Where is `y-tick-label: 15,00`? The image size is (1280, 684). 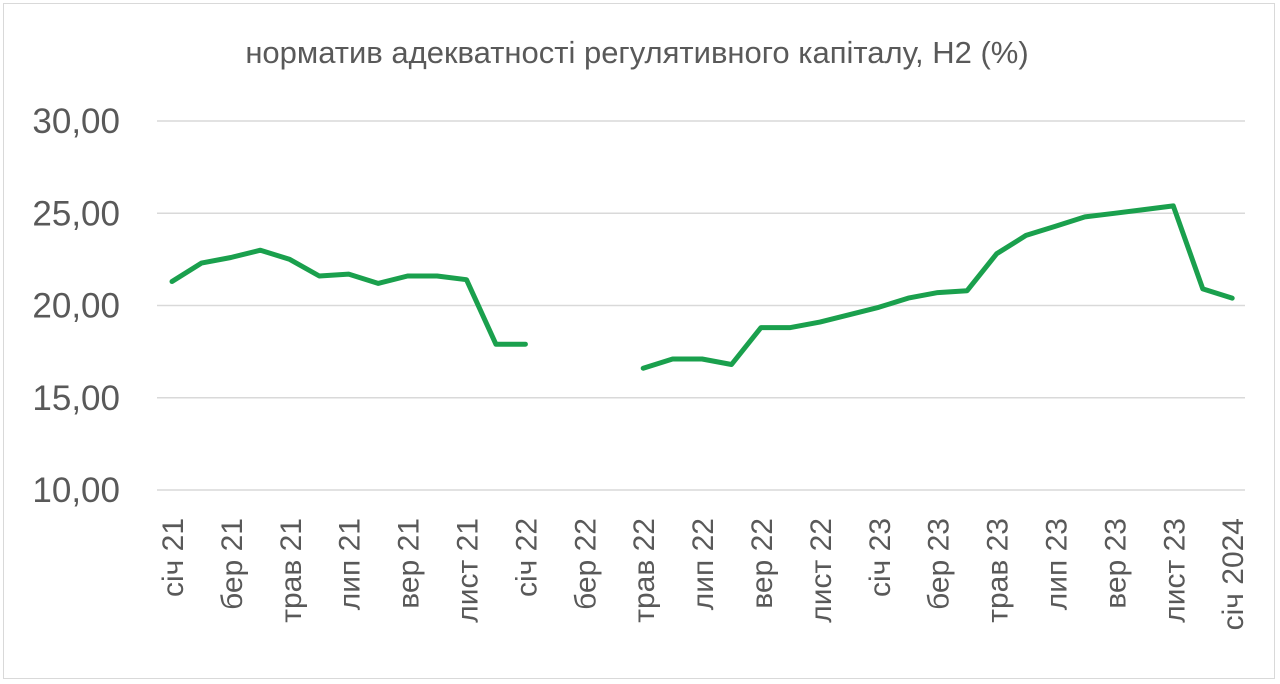
y-tick-label: 15,00 is located at coordinates (76, 398).